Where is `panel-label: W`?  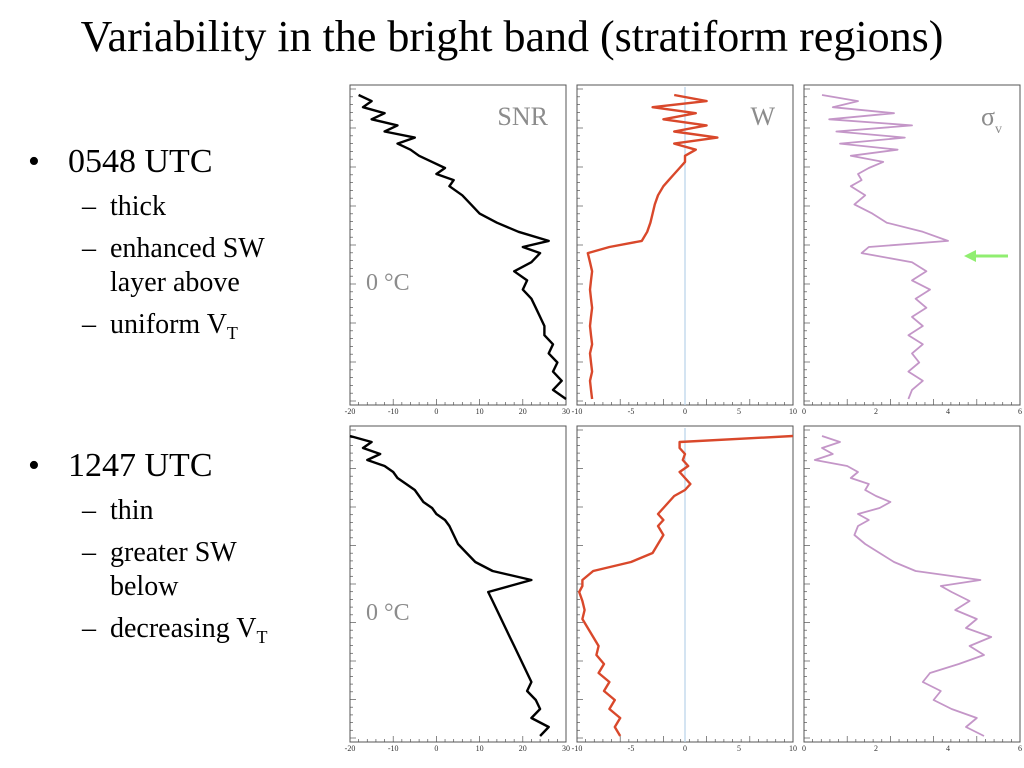
panel-label: W is located at coordinates (762, 116).